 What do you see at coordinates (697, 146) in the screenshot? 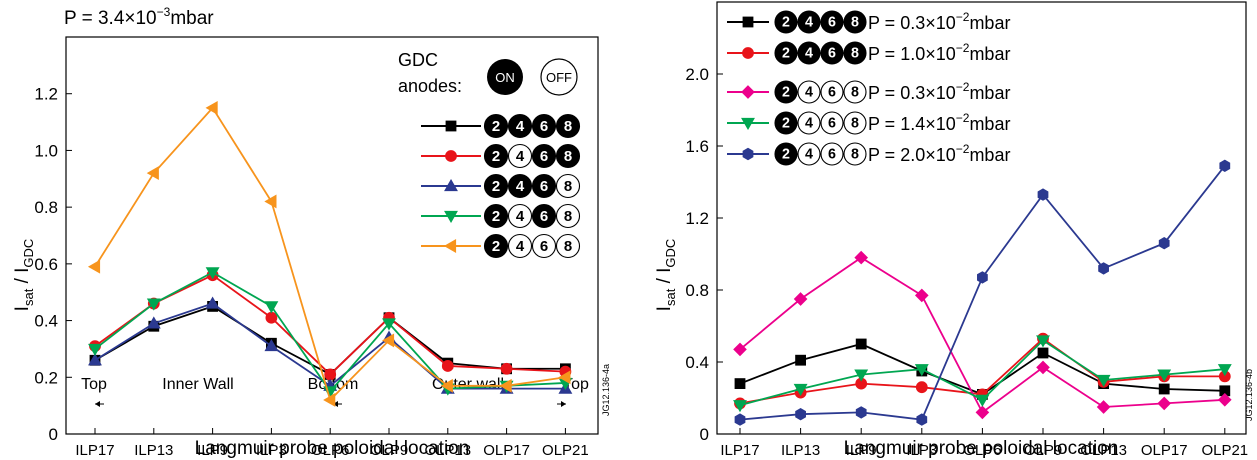
I see `y-tick-label: 1.6` at bounding box center [697, 146].